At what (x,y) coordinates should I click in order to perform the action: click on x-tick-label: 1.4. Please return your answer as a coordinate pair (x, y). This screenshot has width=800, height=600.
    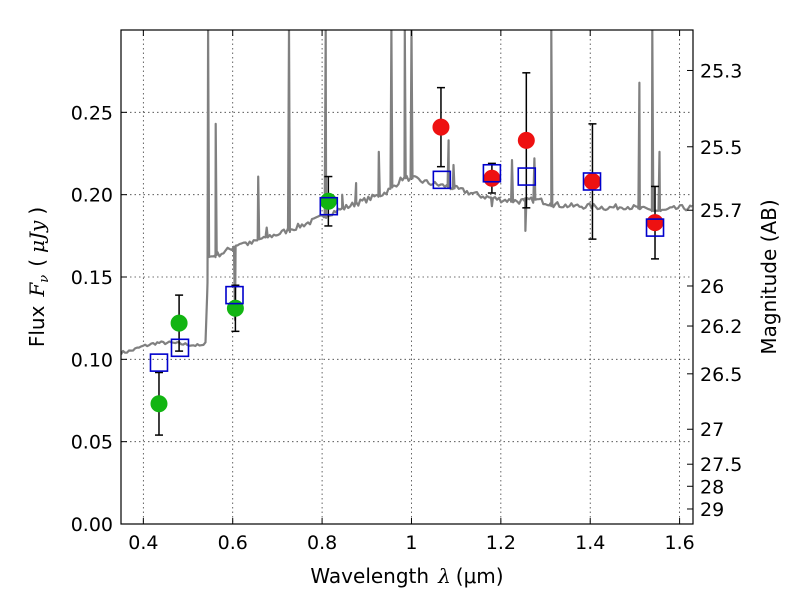
    Looking at the image, I should click on (590, 543).